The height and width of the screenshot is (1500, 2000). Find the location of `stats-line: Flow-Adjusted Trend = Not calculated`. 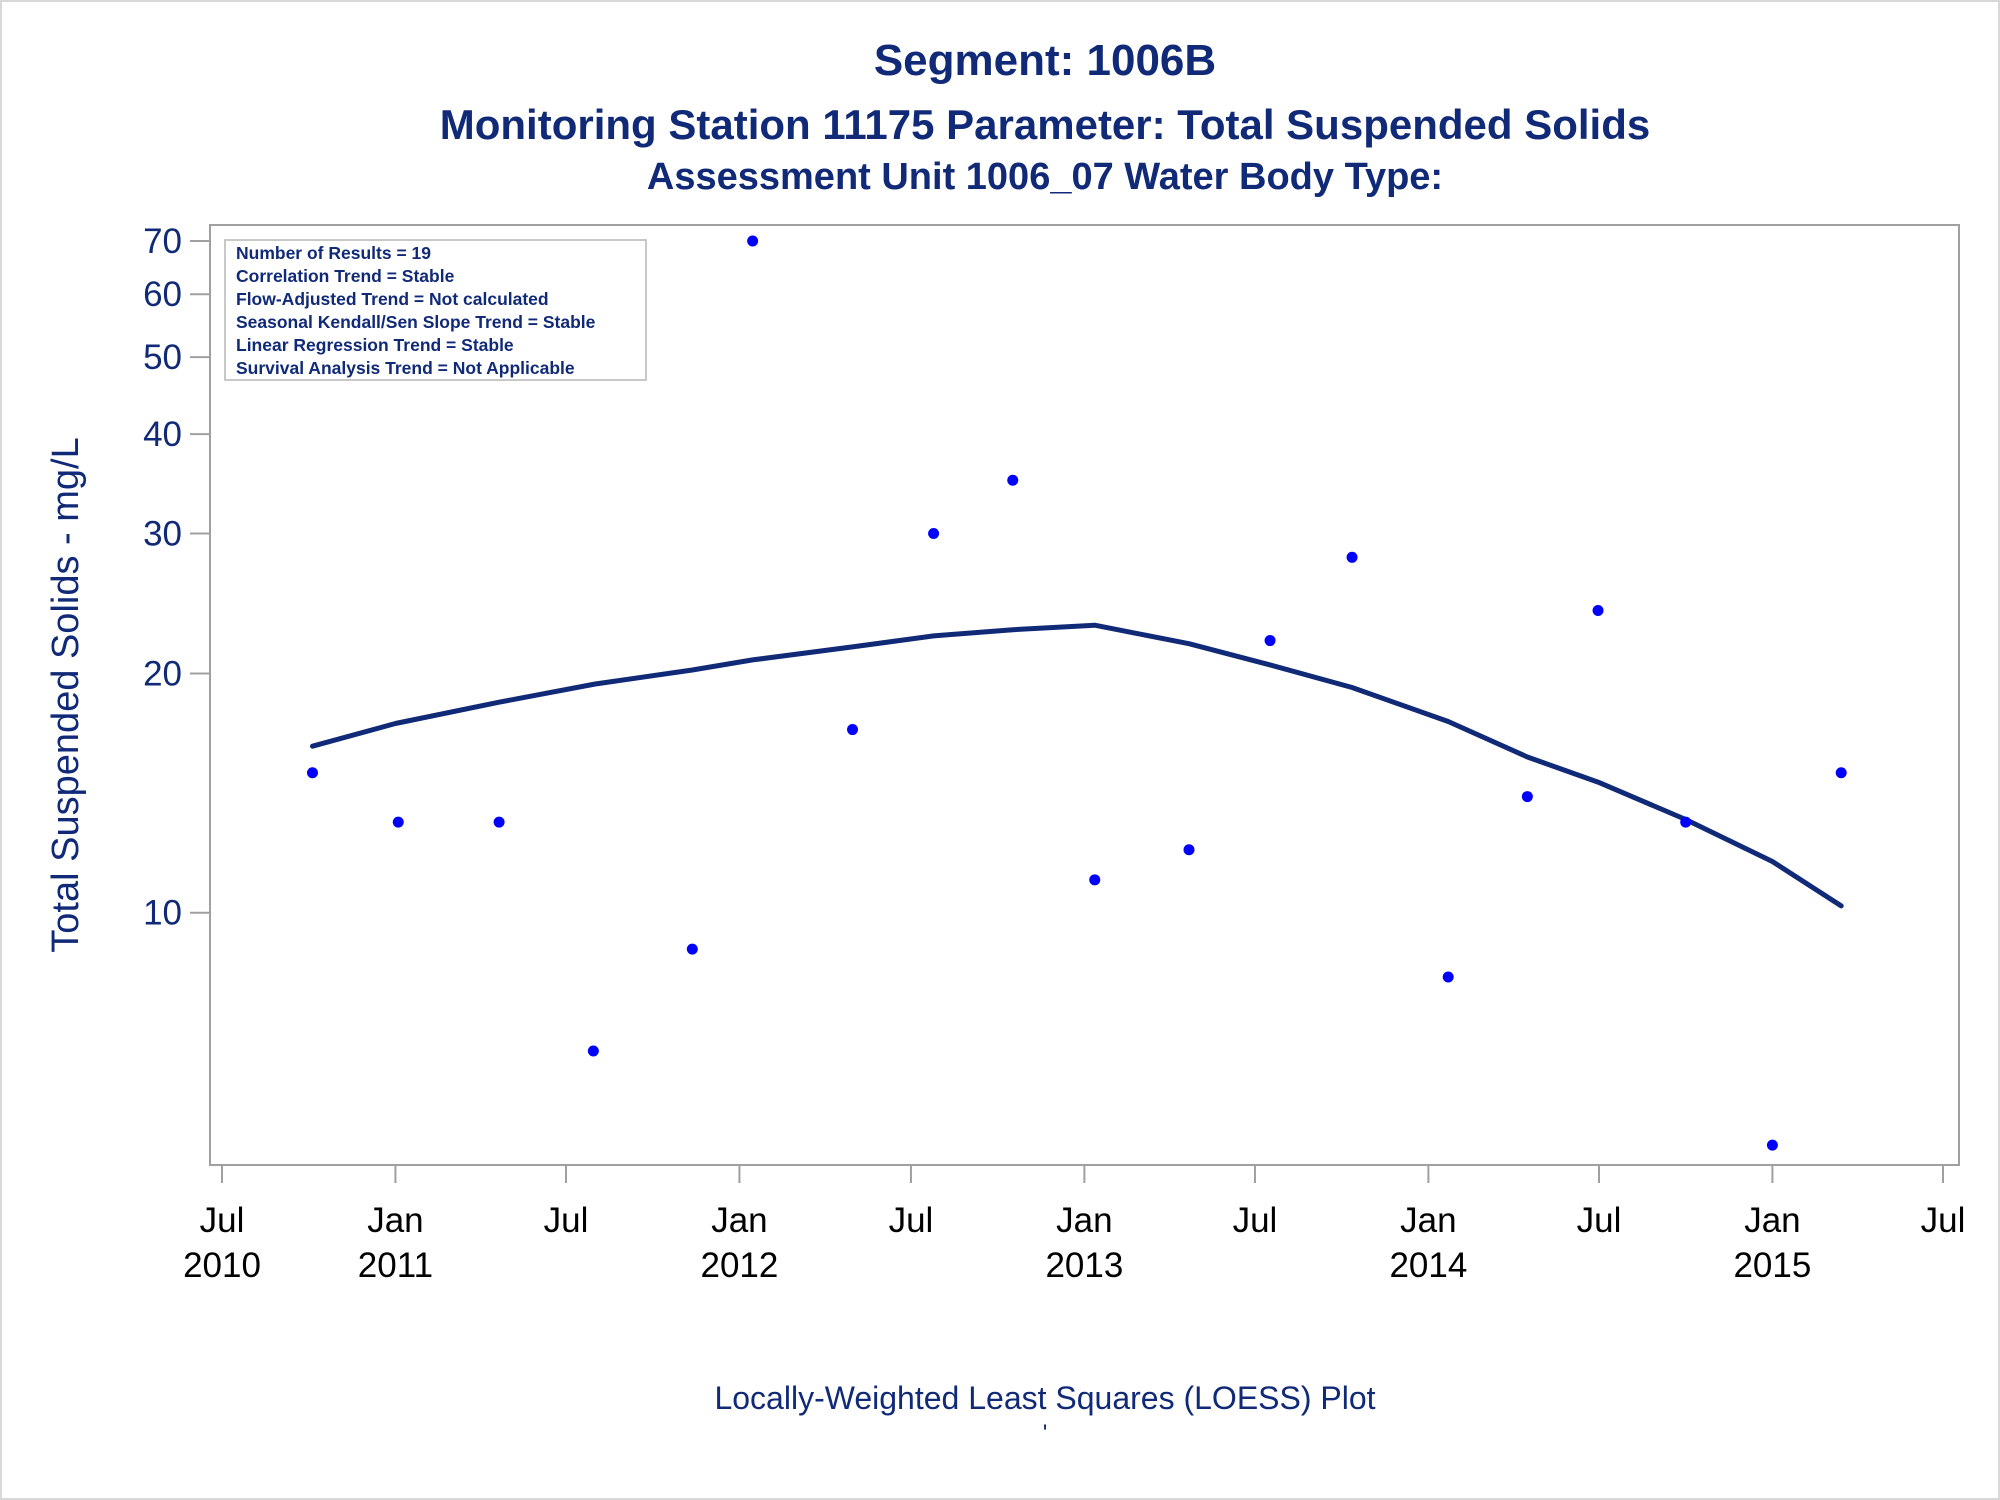

stats-line: Flow-Adjusted Trend = Not calculated is located at coordinates (392, 299).